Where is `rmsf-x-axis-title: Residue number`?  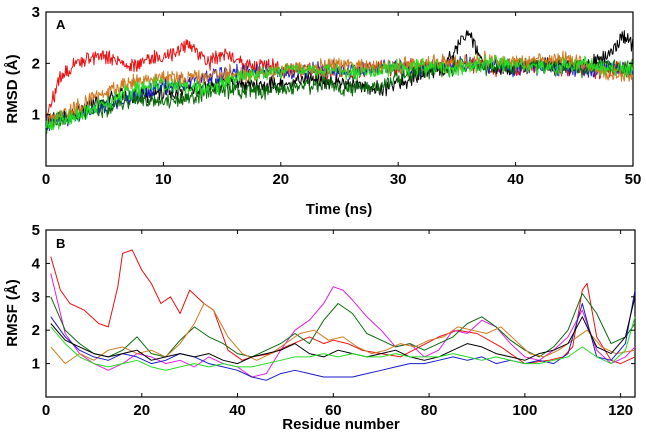
rmsf-x-axis-title: Residue number is located at coordinates (341, 424).